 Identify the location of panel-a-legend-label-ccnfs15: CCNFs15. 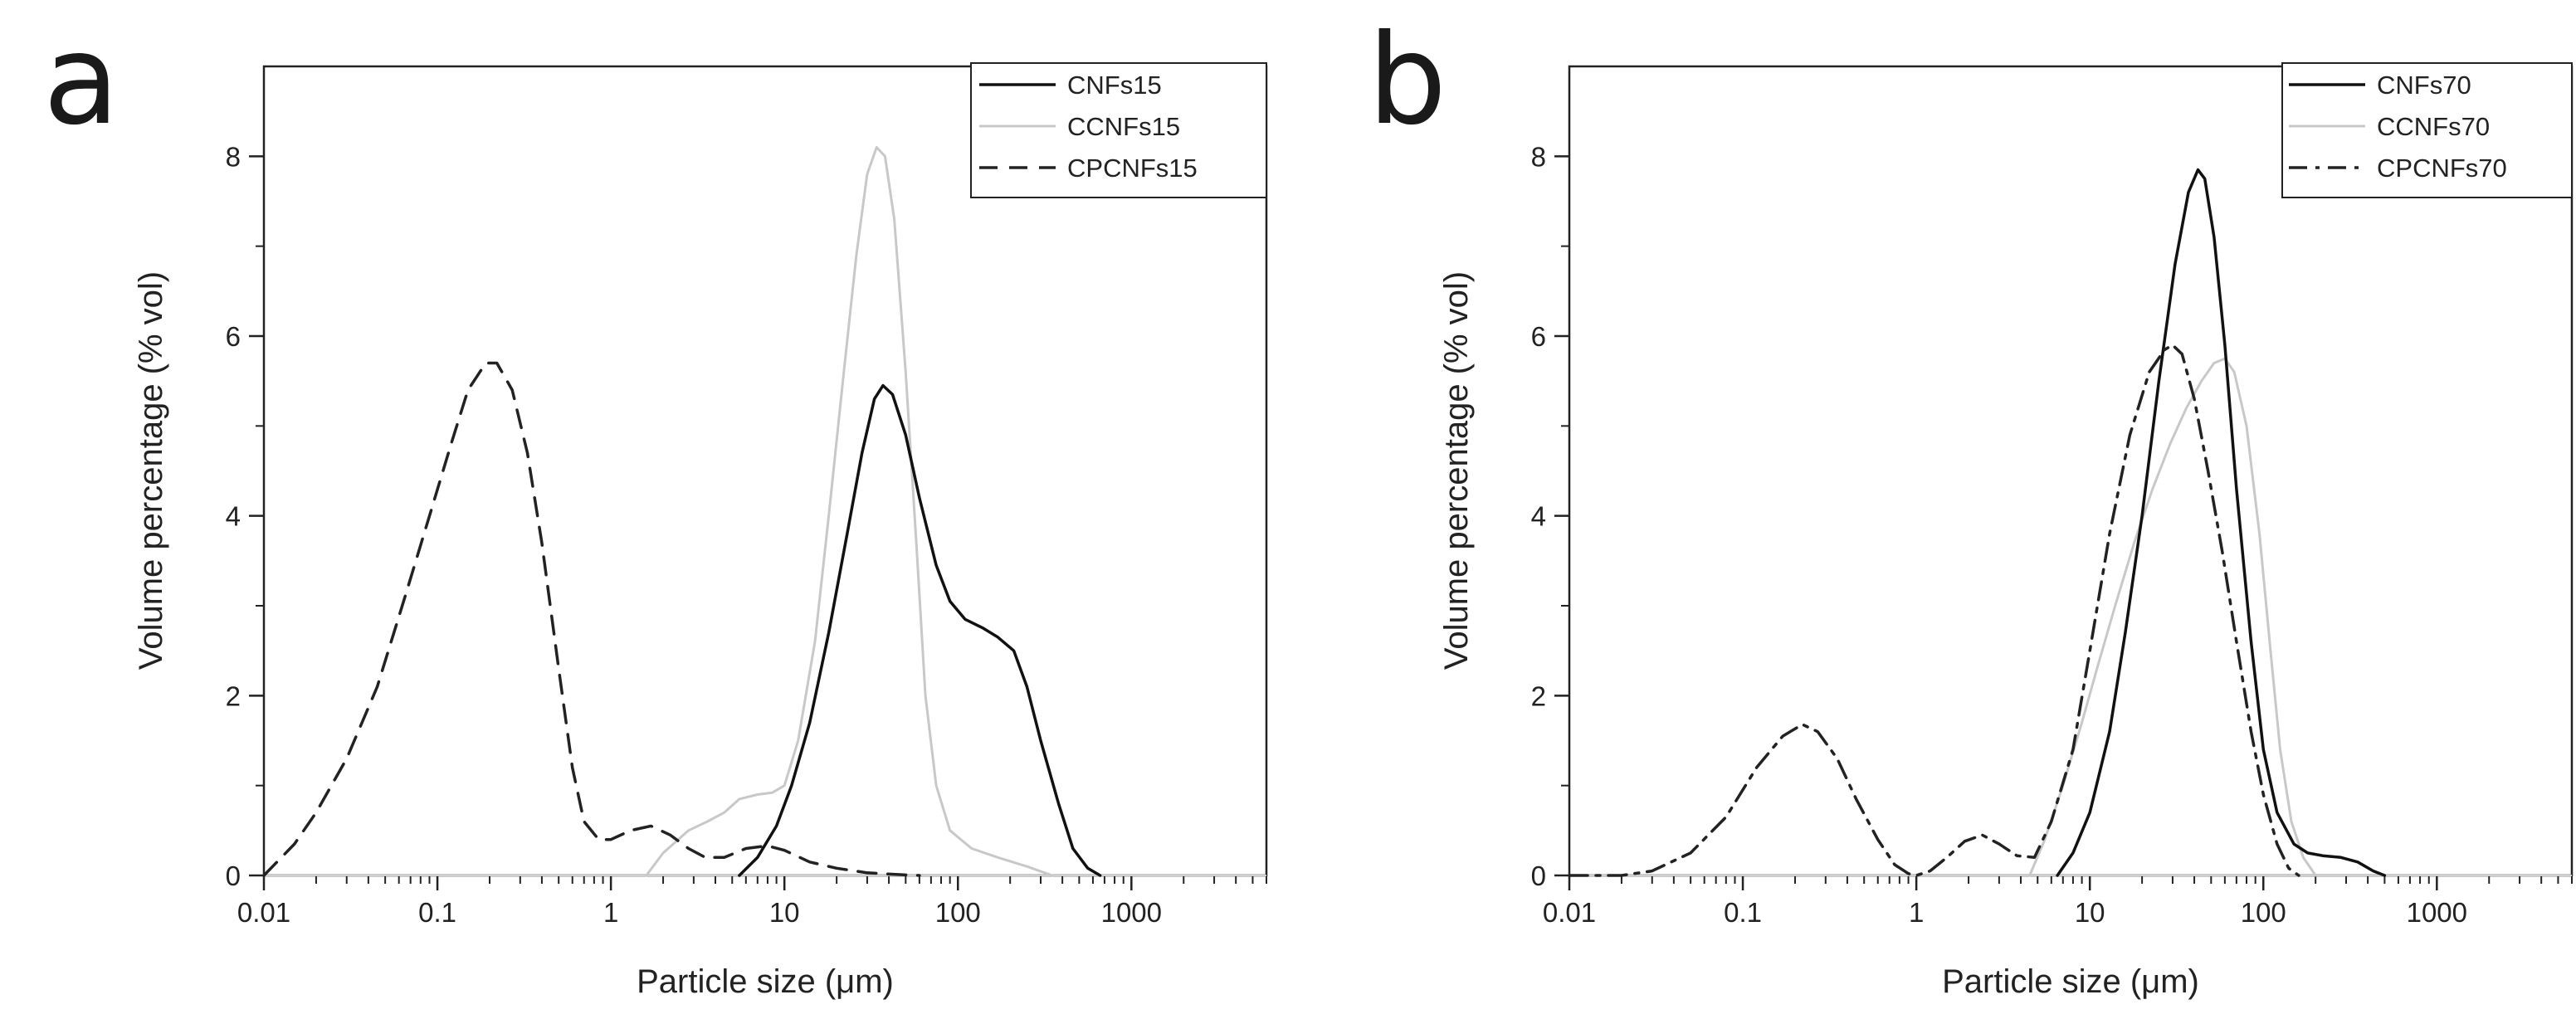
(1124, 127).